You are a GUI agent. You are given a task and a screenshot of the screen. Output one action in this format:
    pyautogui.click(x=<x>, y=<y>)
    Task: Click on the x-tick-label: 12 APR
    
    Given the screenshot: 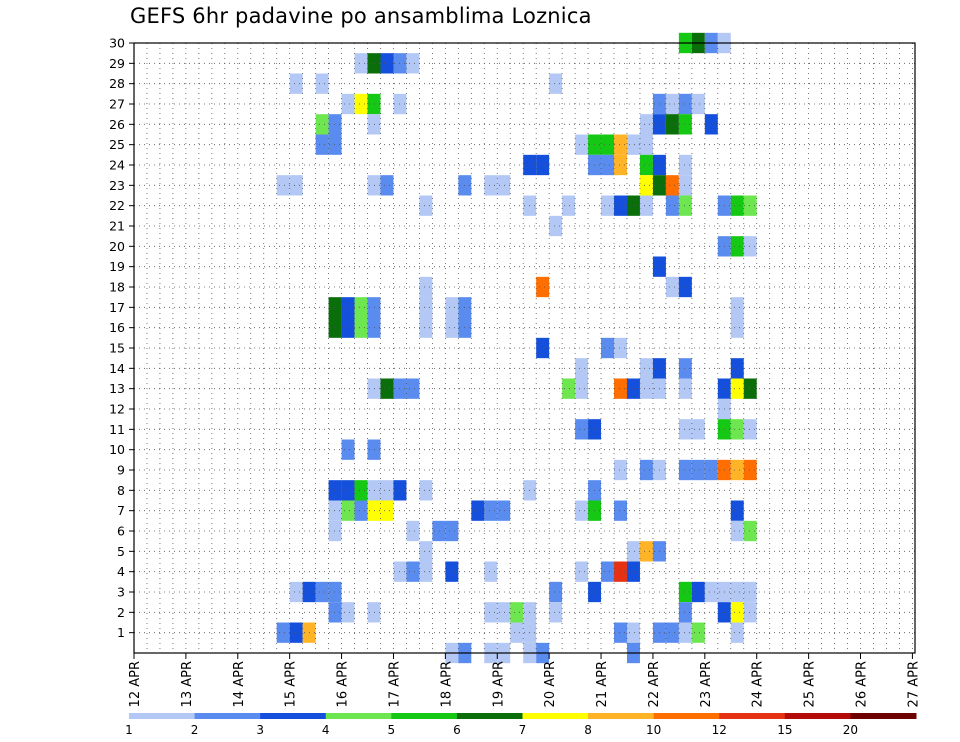 What is the action you would take?
    pyautogui.click(x=135, y=684)
    